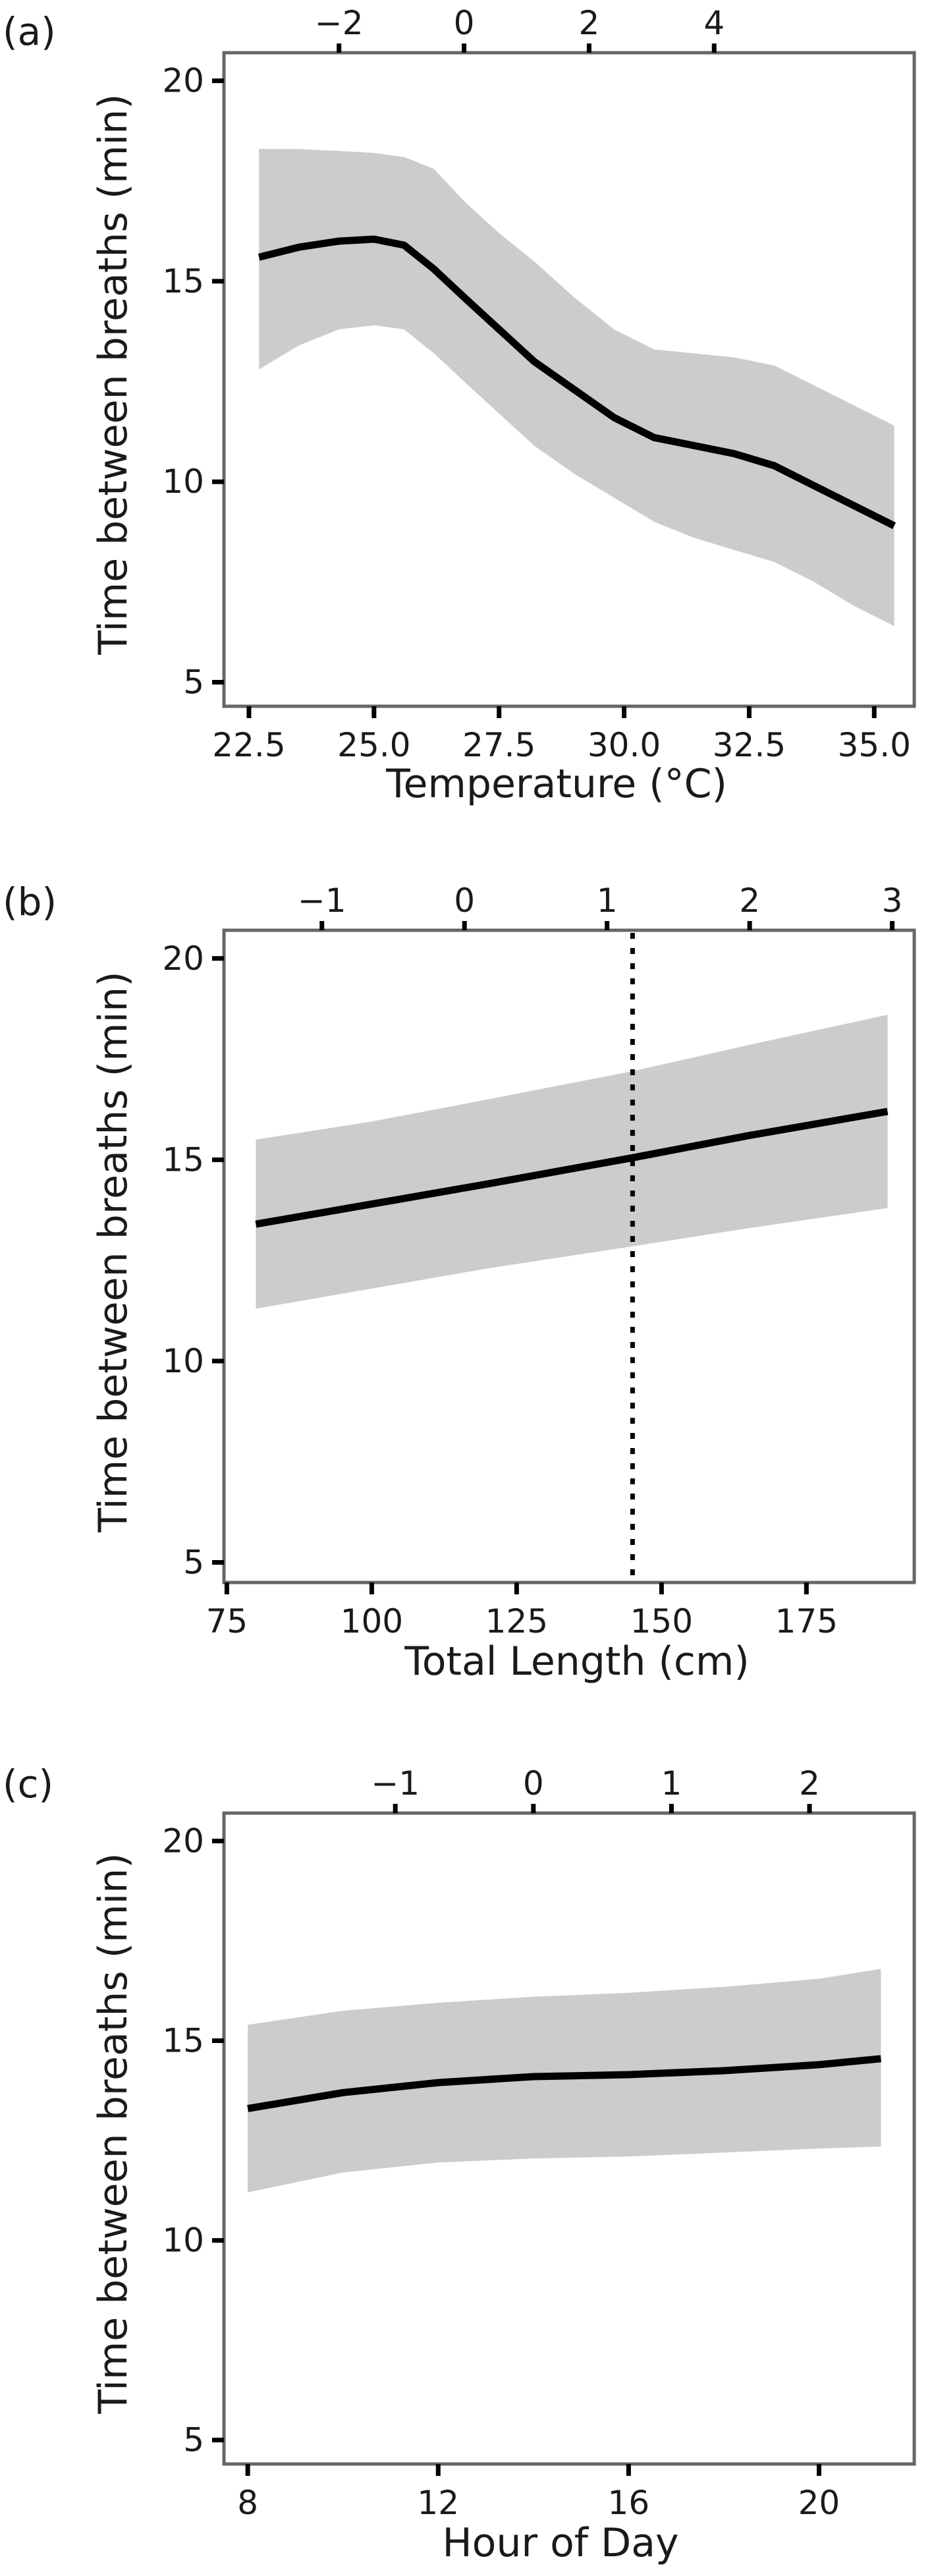  Describe the element at coordinates (561, 2543) in the screenshot. I see `x-axis-title: Hour of Day` at that location.